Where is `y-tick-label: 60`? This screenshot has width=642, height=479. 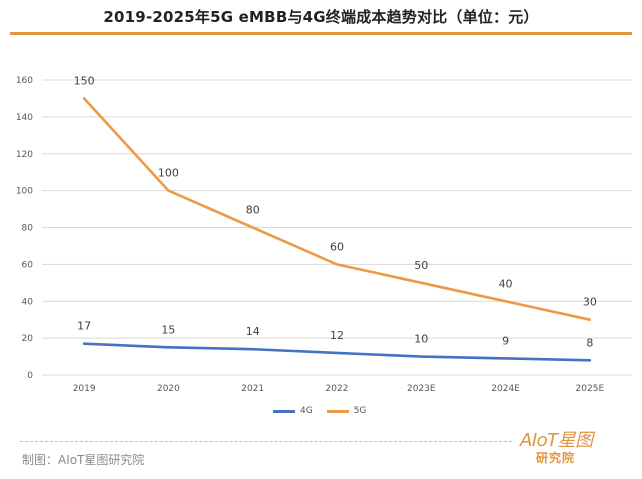
y-tick-label: 60 is located at coordinates (28, 265).